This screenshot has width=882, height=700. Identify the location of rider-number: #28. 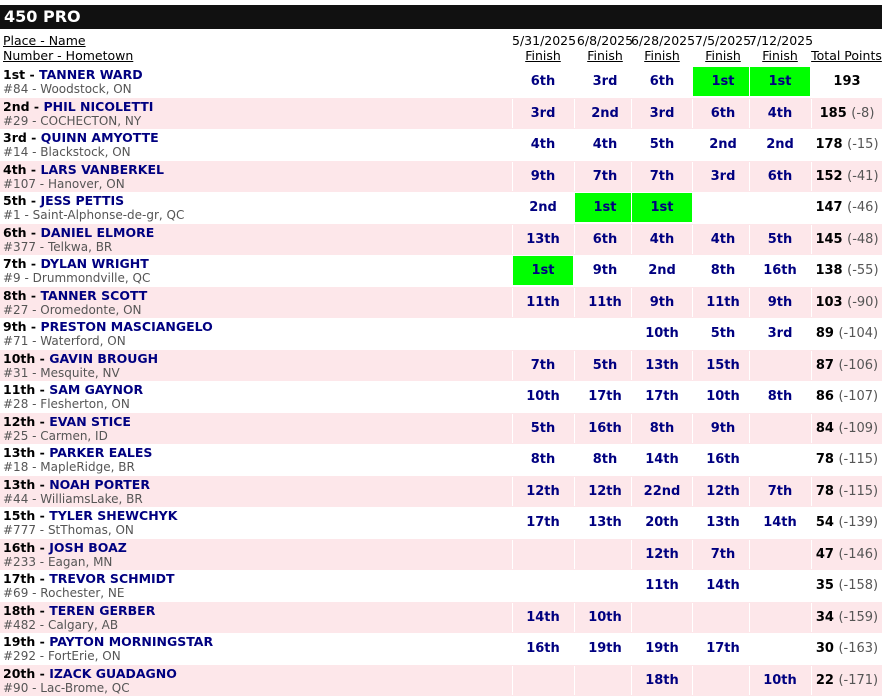
(16, 404).